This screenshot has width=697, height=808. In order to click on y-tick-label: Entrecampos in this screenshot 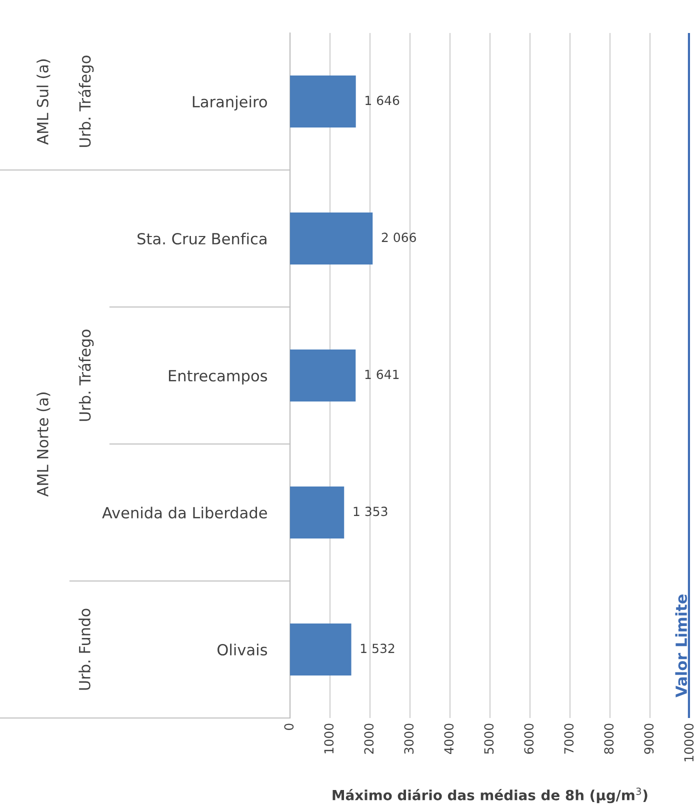, I will do `click(218, 377)`.